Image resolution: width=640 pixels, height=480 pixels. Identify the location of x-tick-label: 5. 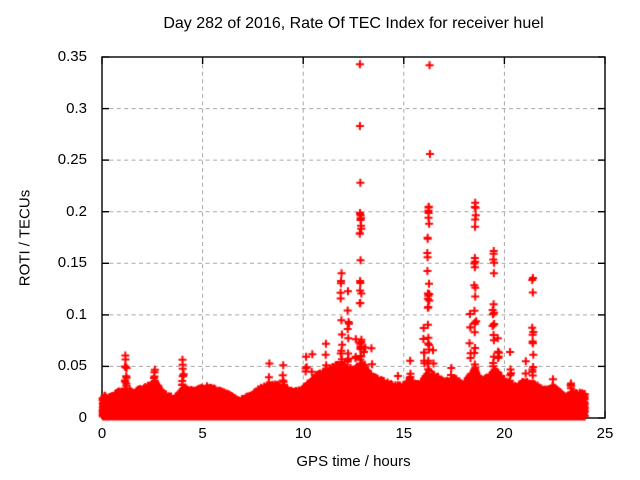
(202, 433).